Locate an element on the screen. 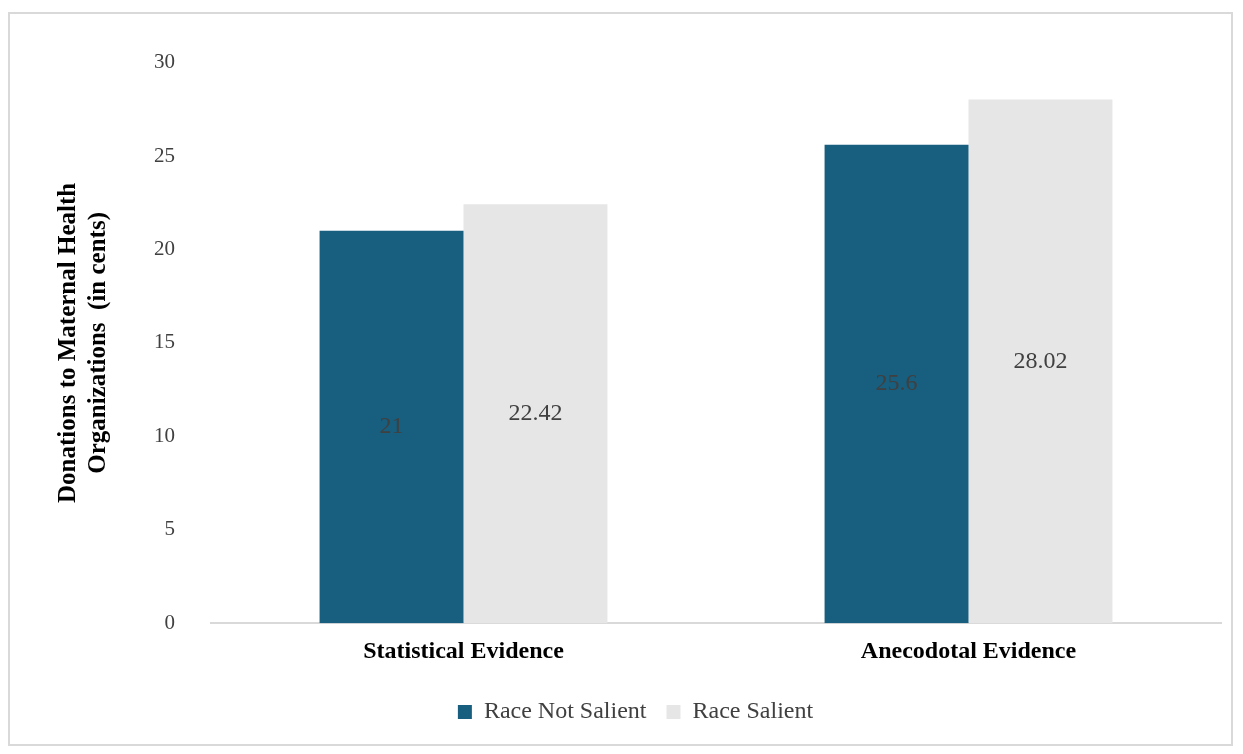  y-tick-label: 25 is located at coordinates (164, 154).